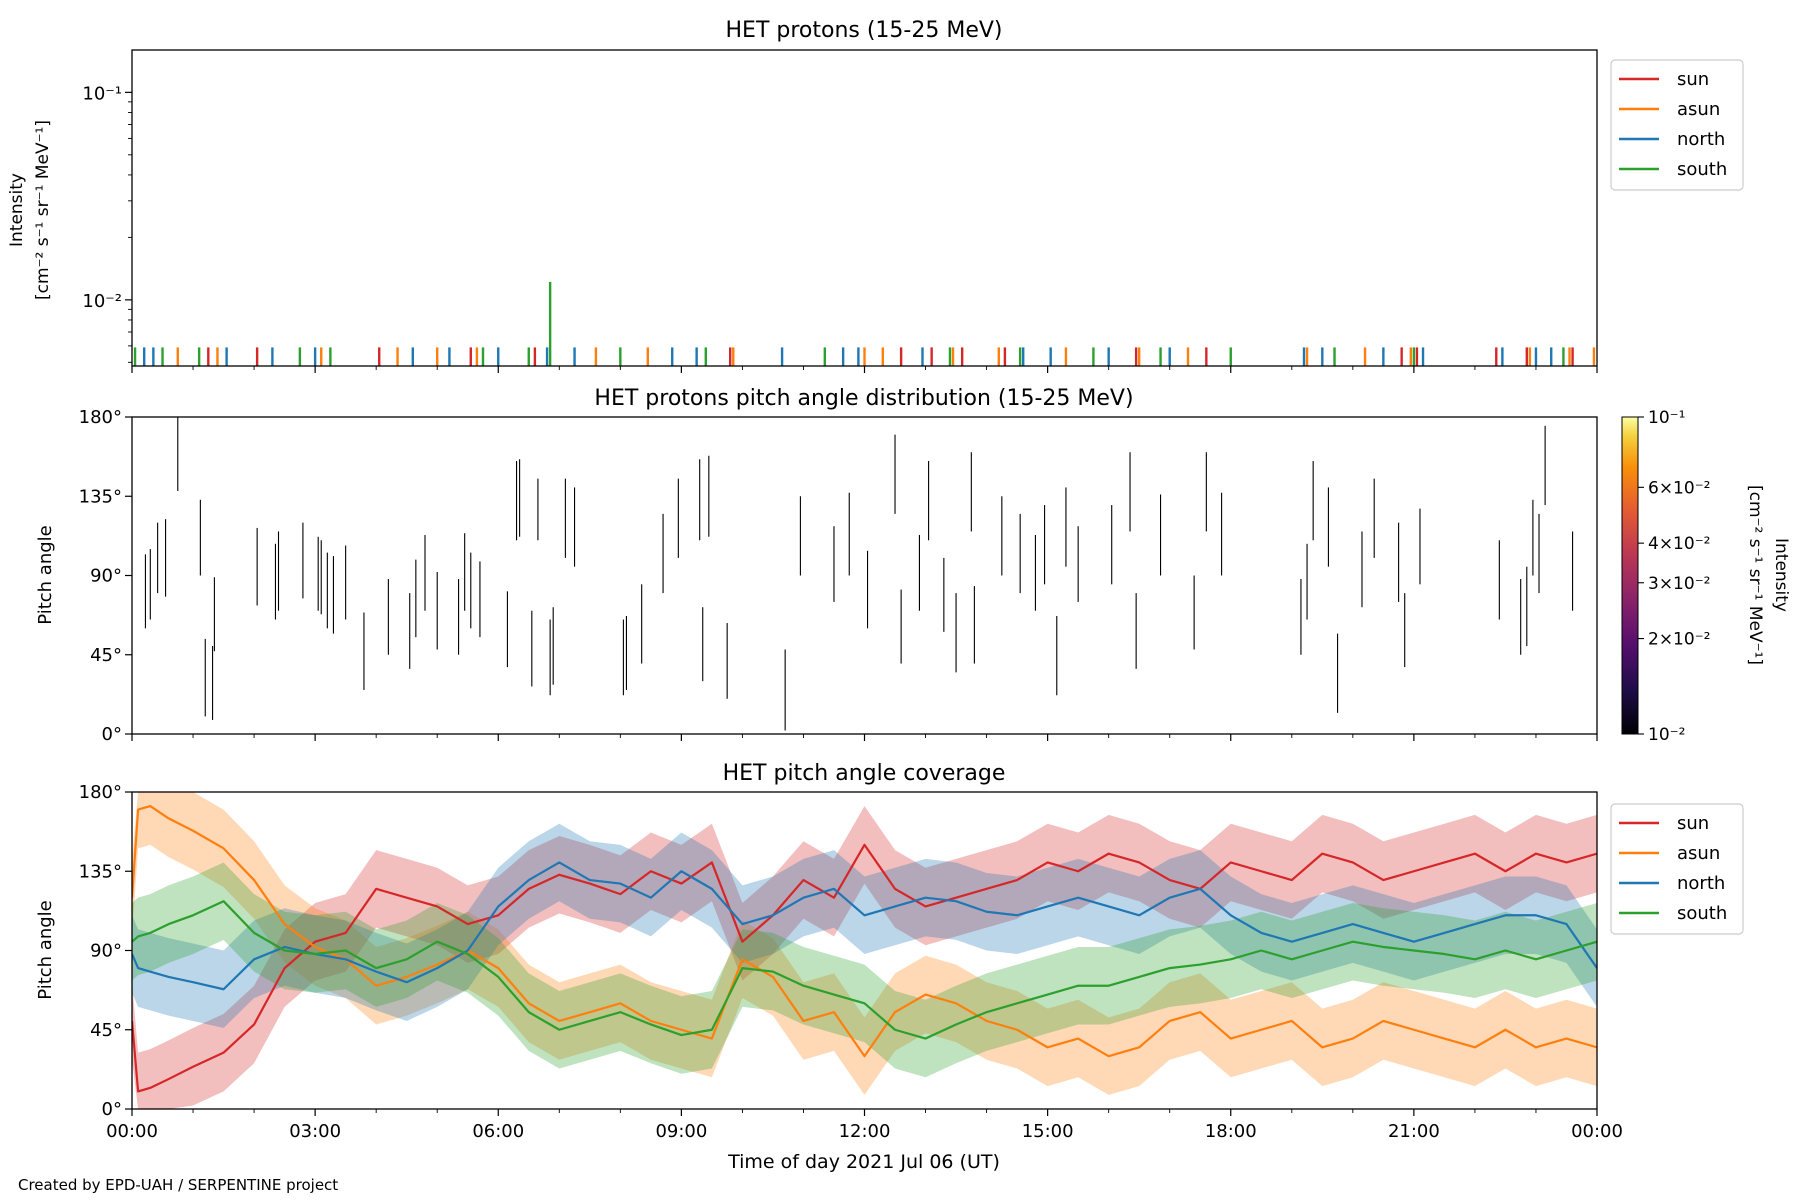 The image size is (1800, 1204). What do you see at coordinates (1679, 640) in the screenshot?
I see `colorbar-tick-label: 2×10⁻²` at bounding box center [1679, 640].